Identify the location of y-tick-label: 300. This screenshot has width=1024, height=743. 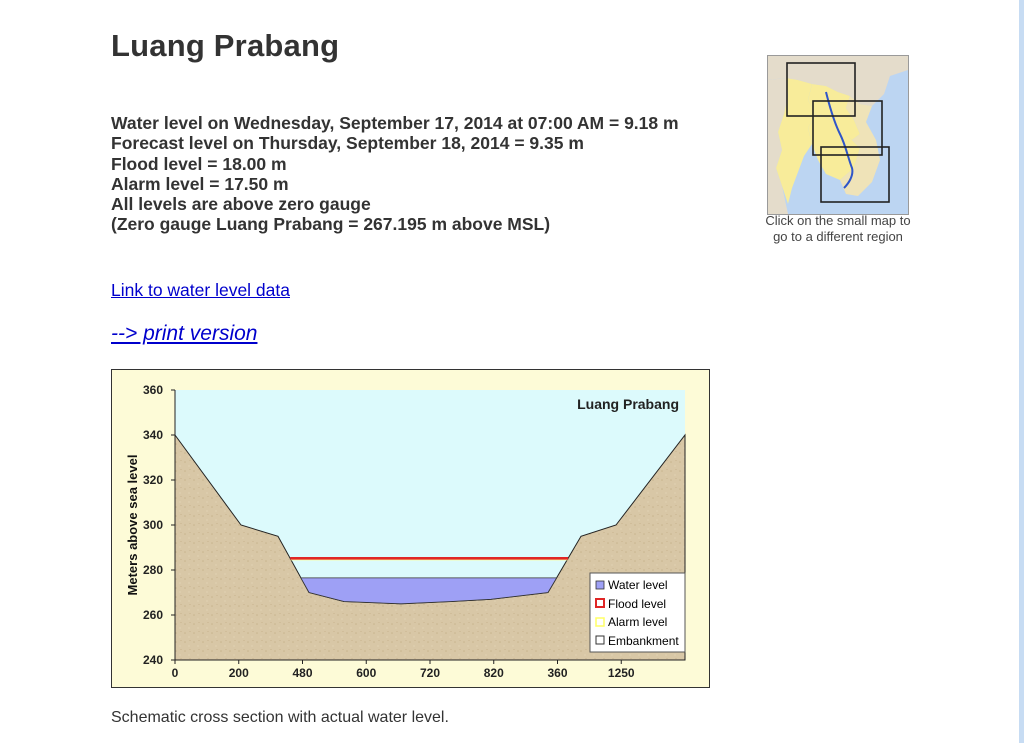
(153, 525).